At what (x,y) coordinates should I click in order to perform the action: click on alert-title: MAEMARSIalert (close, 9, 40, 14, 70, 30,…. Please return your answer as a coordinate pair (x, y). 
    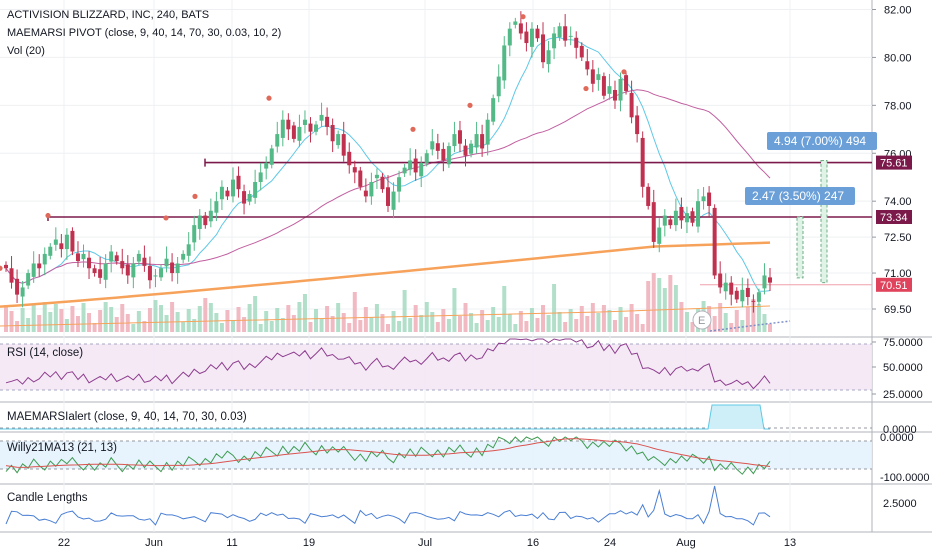
    Looking at the image, I should click on (127, 417).